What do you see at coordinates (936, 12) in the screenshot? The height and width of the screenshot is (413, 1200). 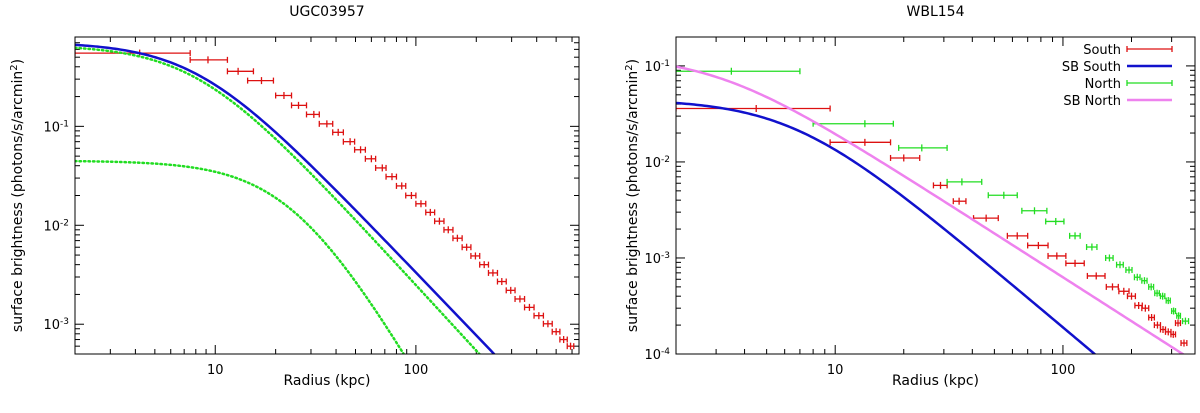 I see `chart-title: WBL154` at bounding box center [936, 12].